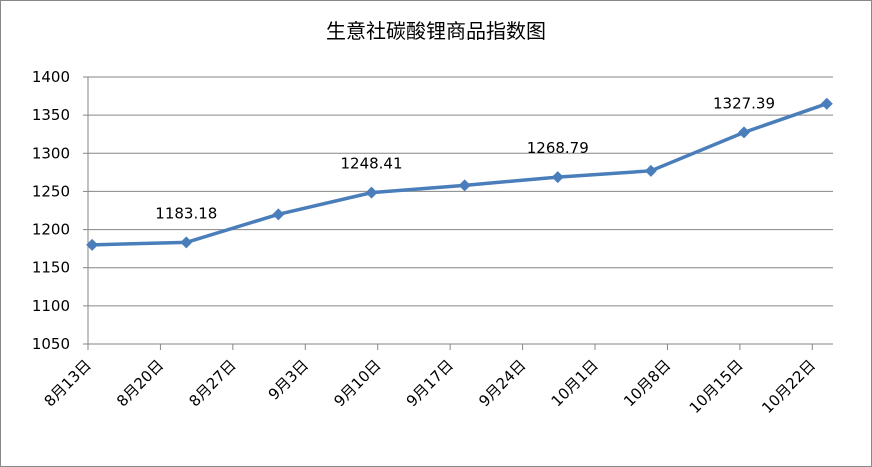 Image resolution: width=872 pixels, height=467 pixels. Describe the element at coordinates (51, 306) in the screenshot. I see `y-tick-label: 1100` at that location.